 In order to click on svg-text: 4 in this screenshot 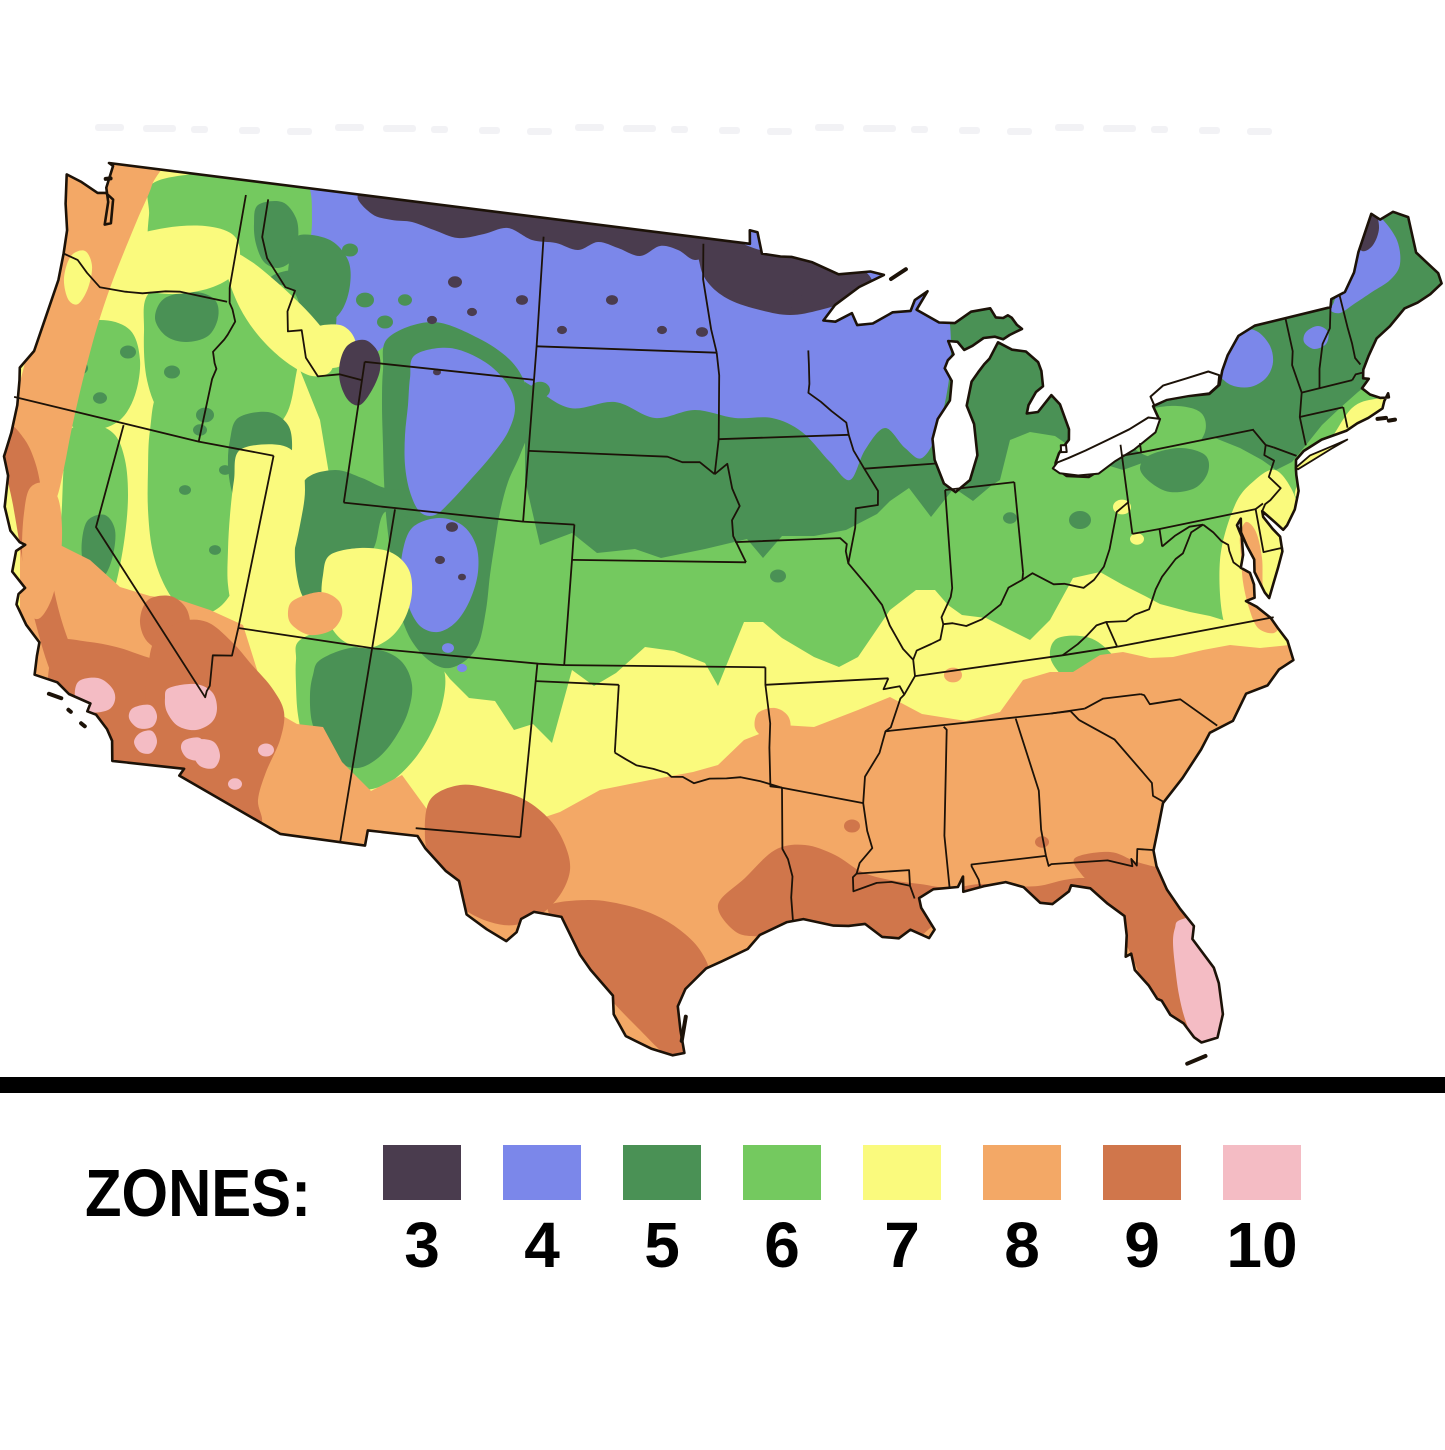, I will do `click(542, 1245)`.